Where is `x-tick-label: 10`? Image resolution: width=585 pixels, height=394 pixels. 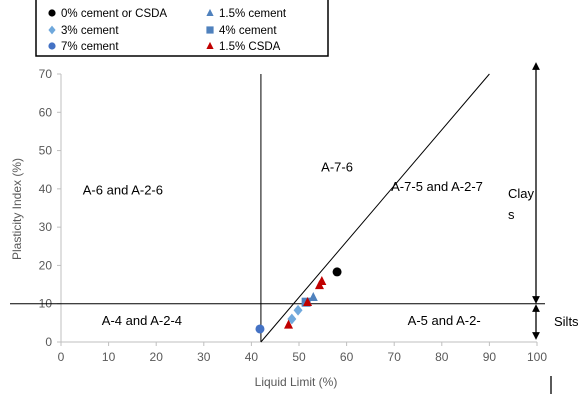 x-tick-label: 10 is located at coordinates (109, 357).